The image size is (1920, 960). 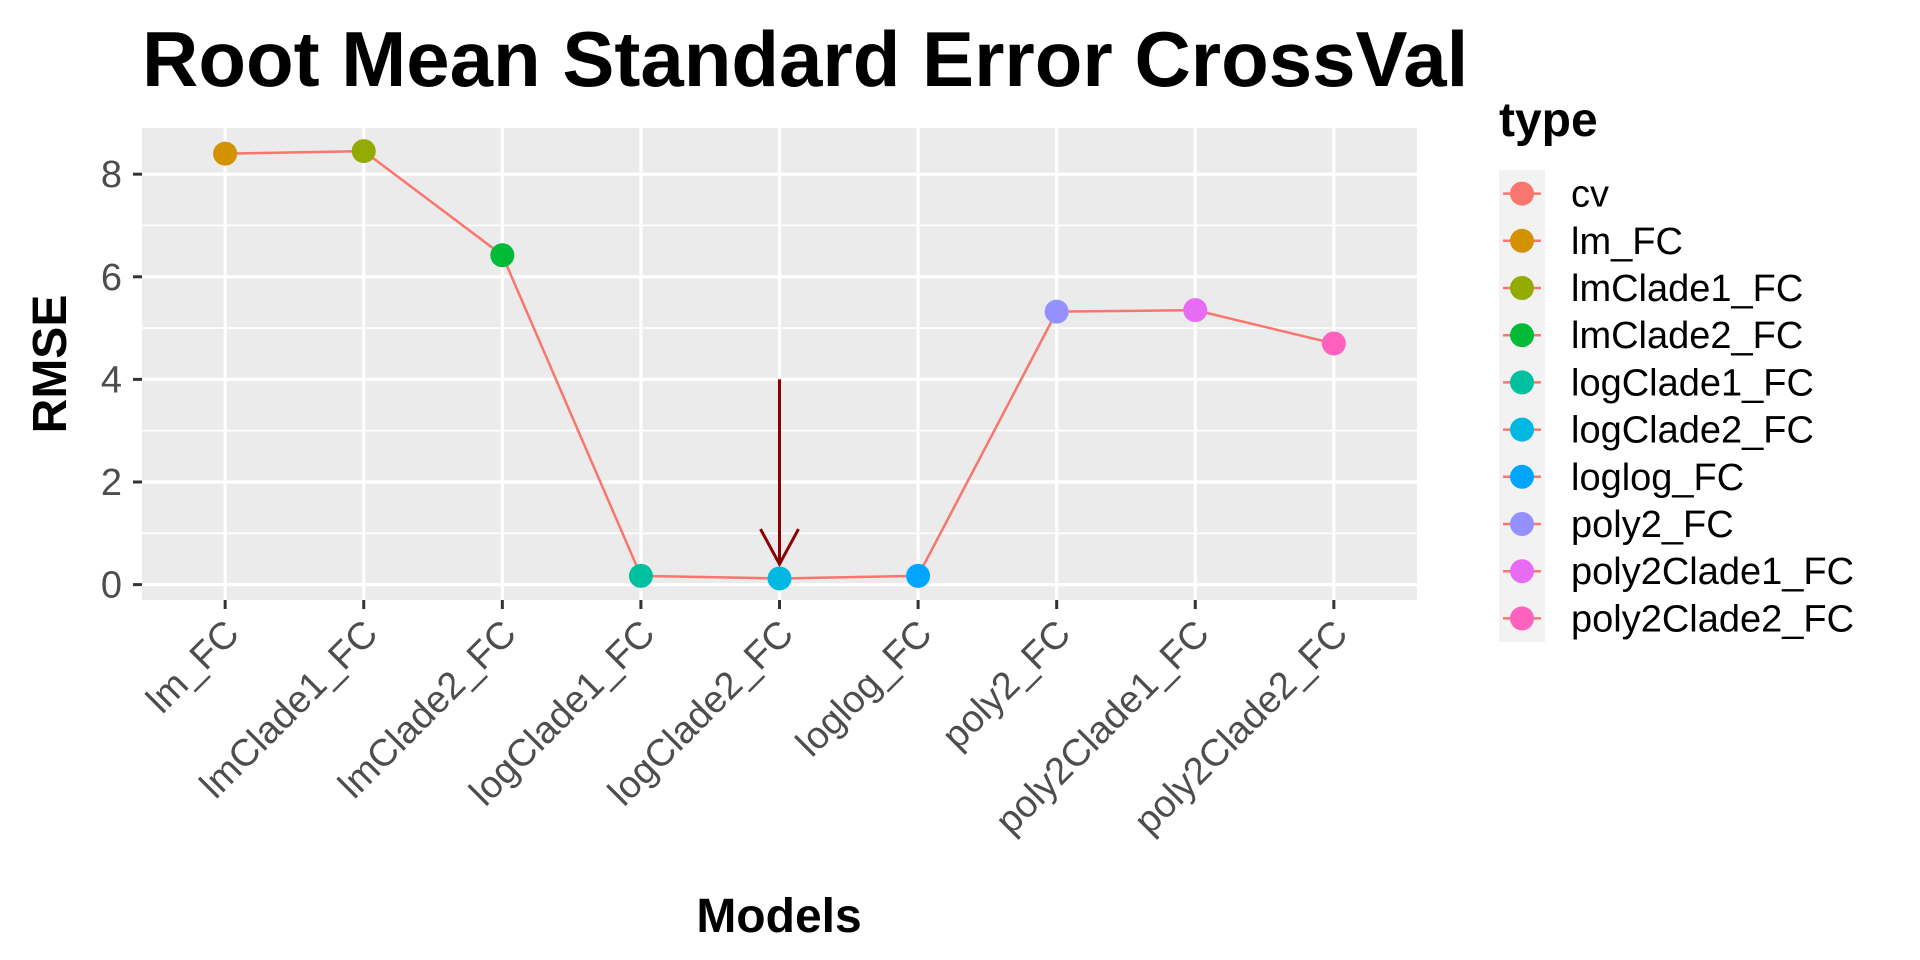 I want to click on x-axis-title: Models, so click(x=778, y=916).